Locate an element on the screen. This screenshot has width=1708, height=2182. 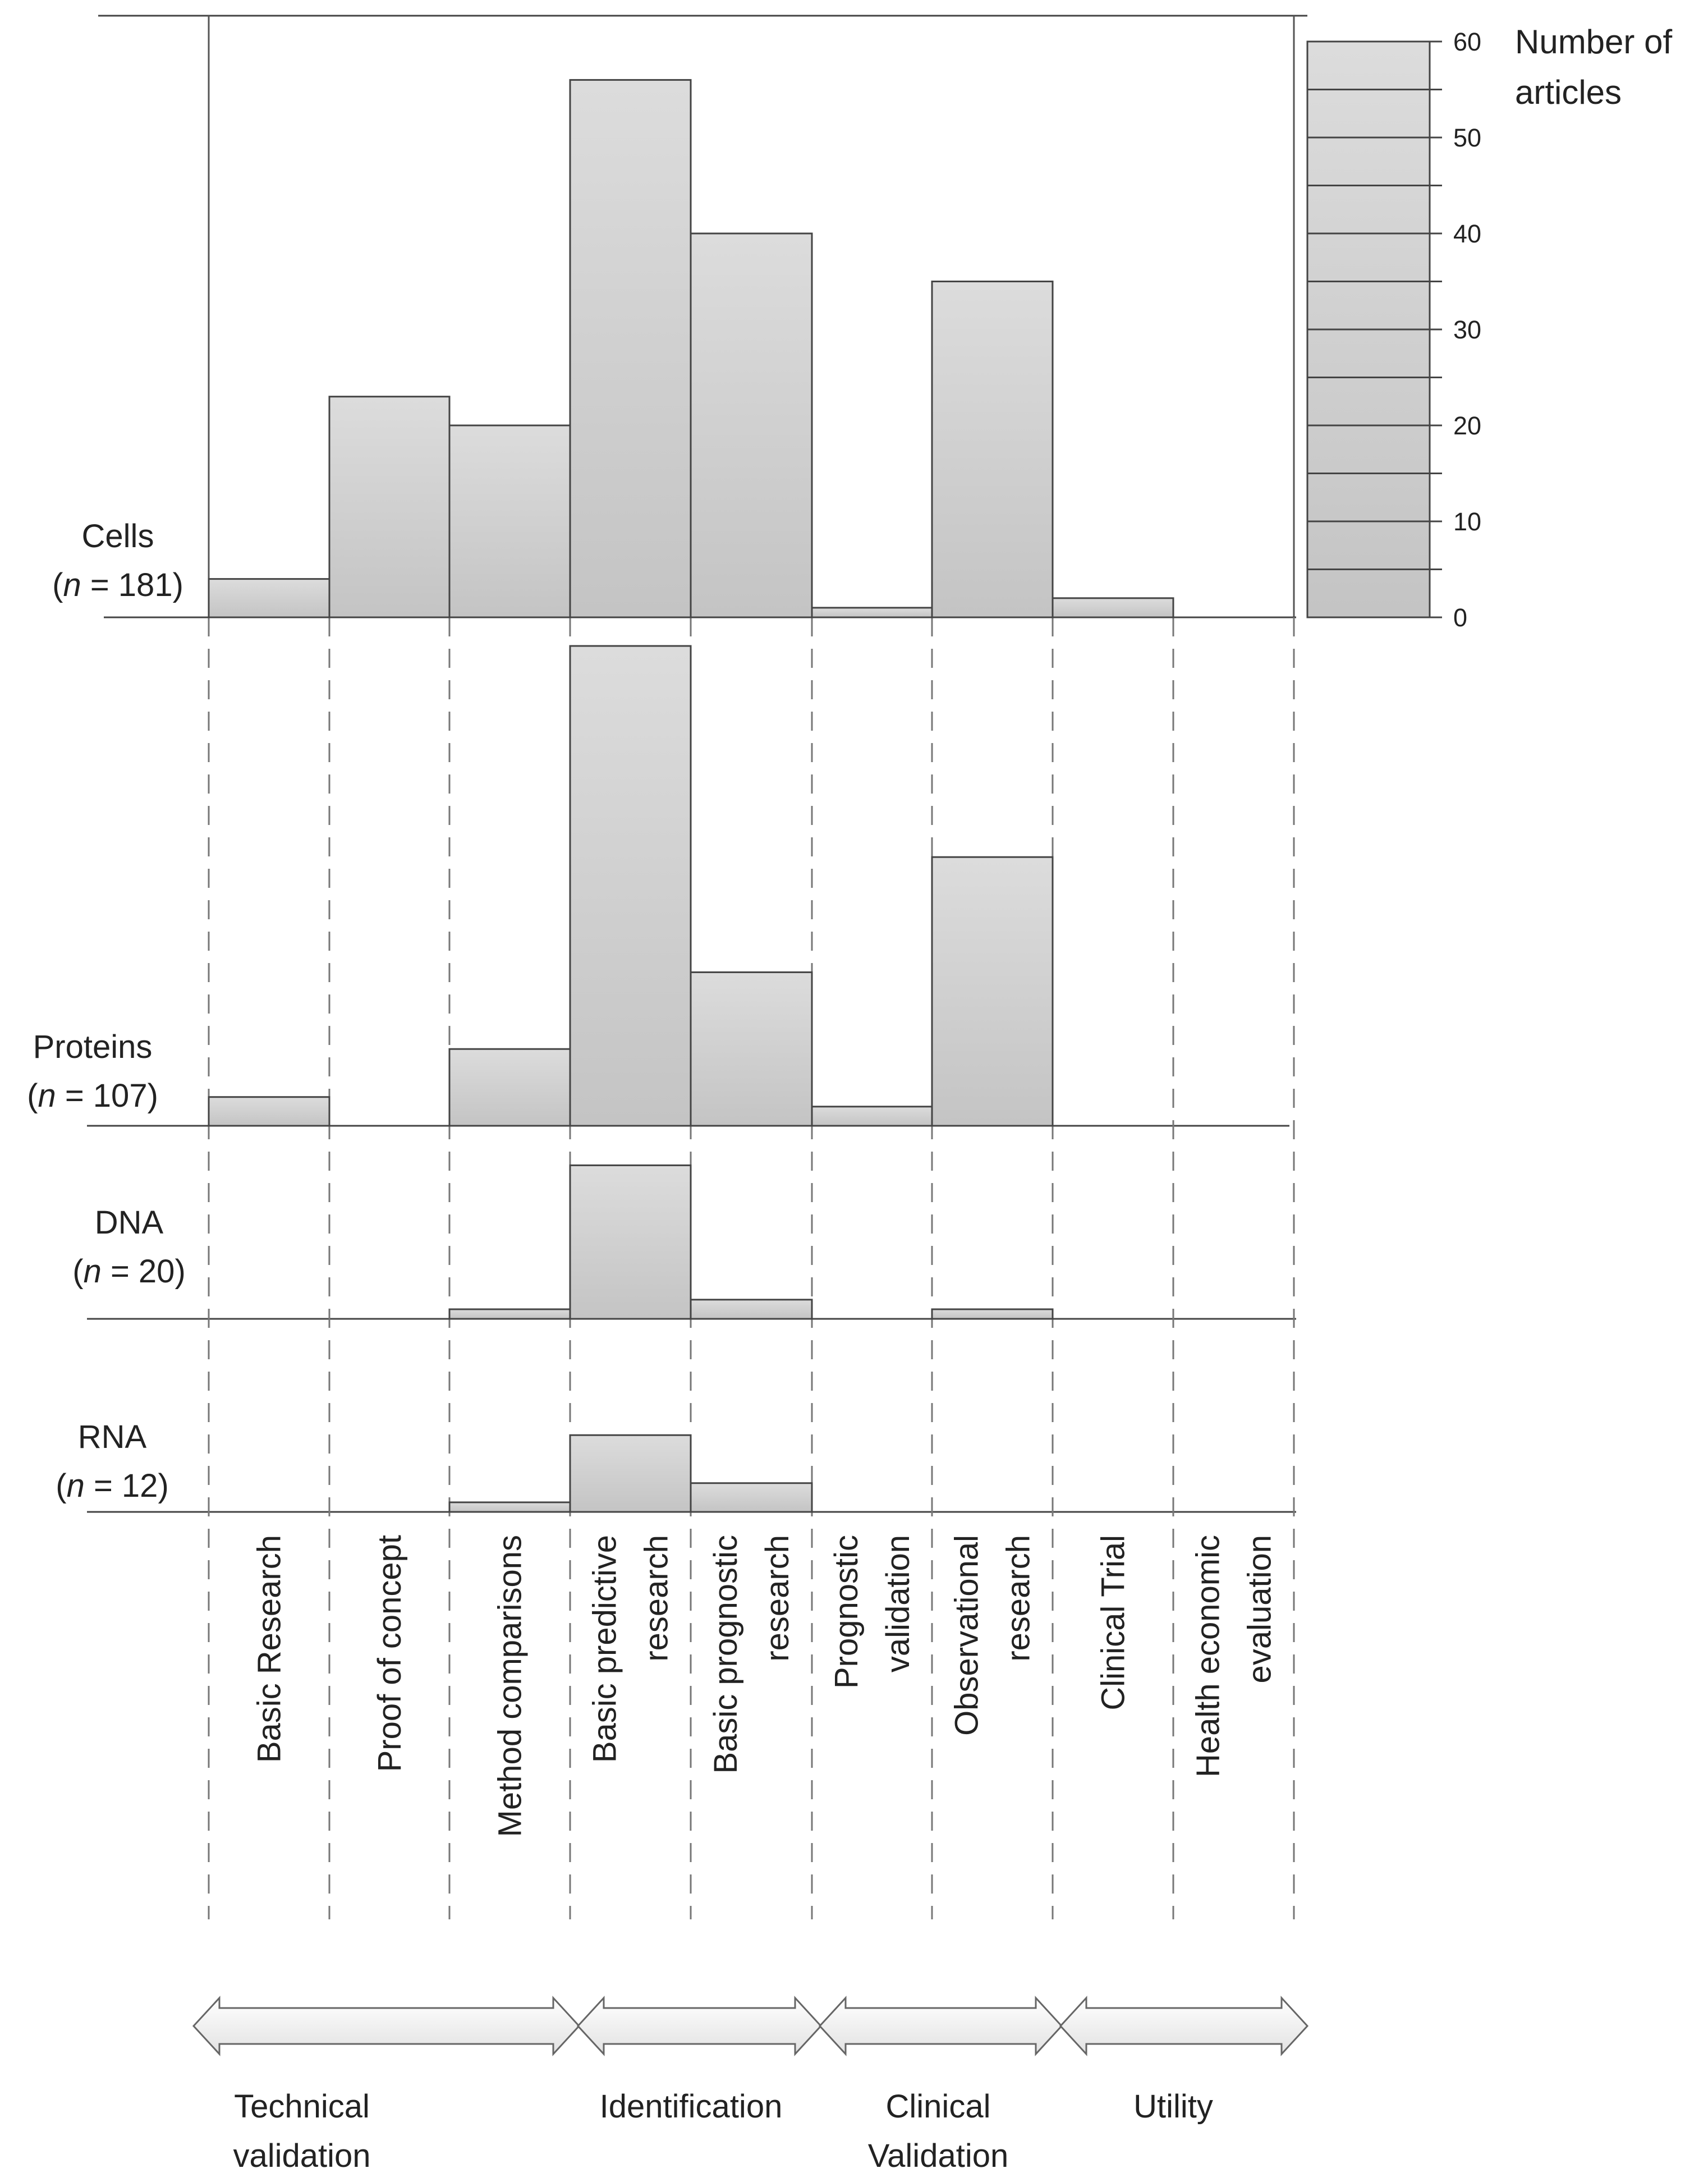
bar-rna-basic-predictive-research is located at coordinates (630, 1473).